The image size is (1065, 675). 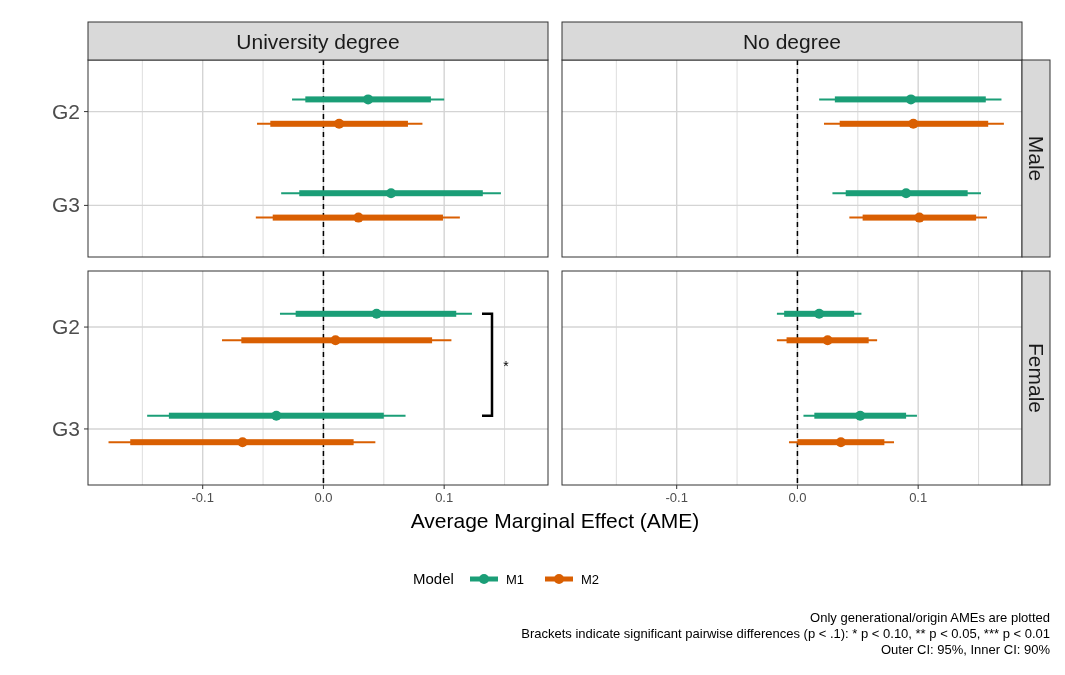 What do you see at coordinates (792, 41) in the screenshot?
I see `chart-title: No degree` at bounding box center [792, 41].